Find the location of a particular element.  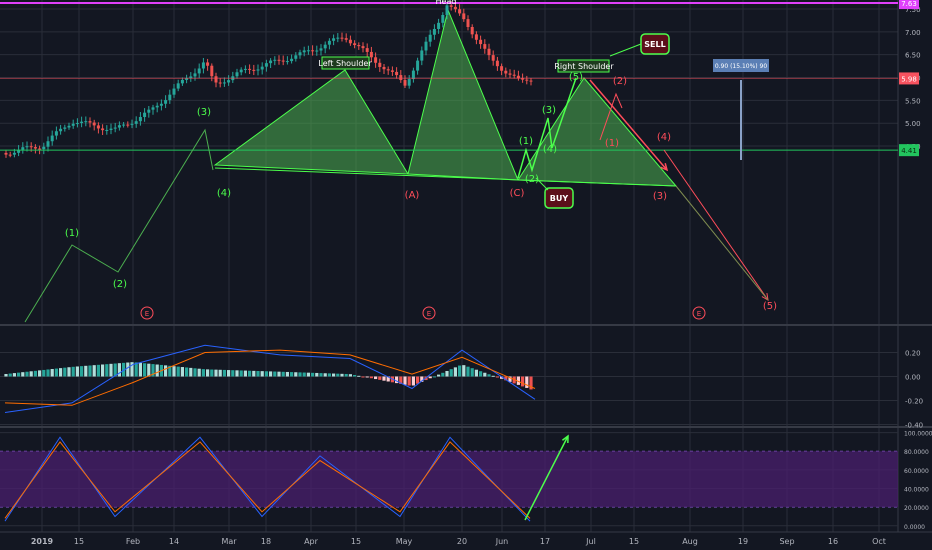

y-tick-label: 7.50 is located at coordinates (913, 10).